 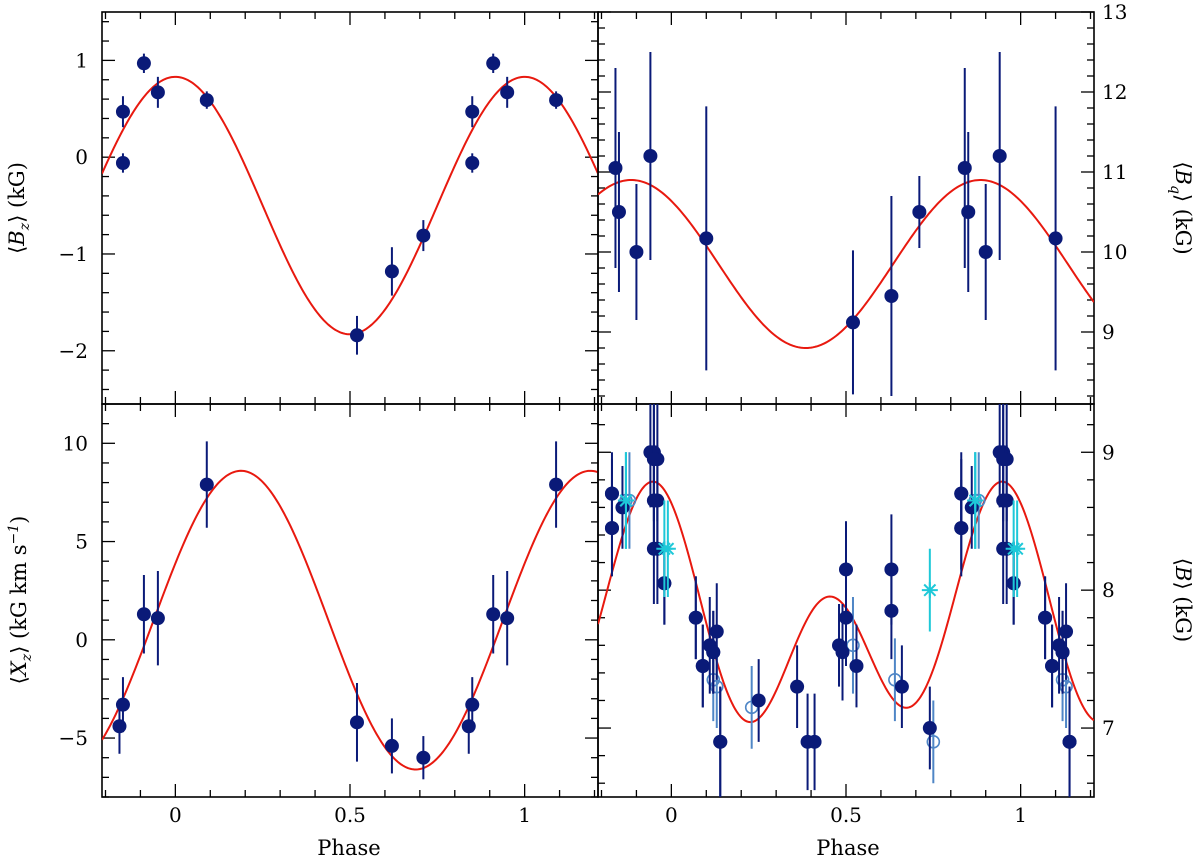 What do you see at coordinates (73, 738) in the screenshot?
I see `y-tick-label: −5` at bounding box center [73, 738].